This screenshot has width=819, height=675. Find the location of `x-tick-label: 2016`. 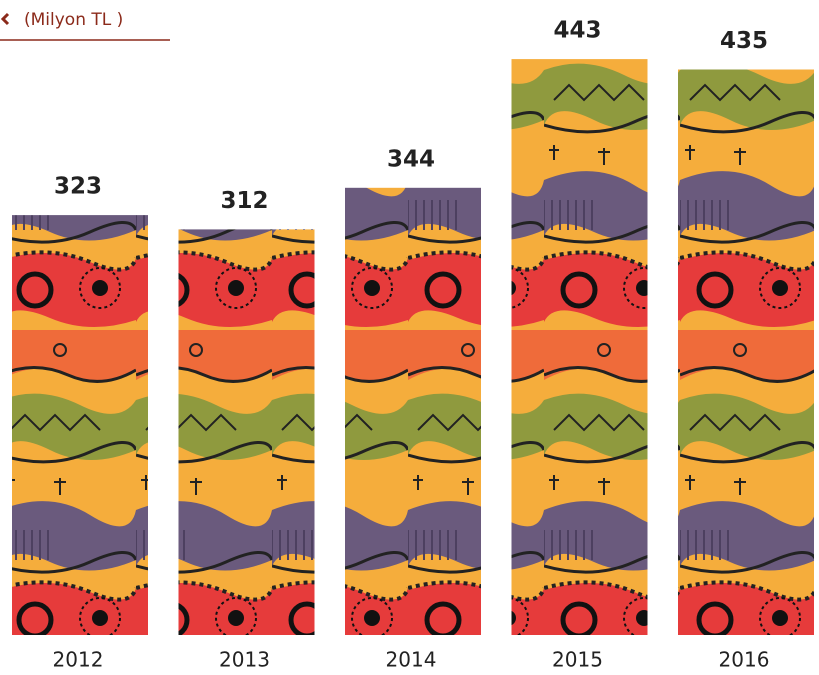

x-tick-label: 2016 is located at coordinates (744, 660).